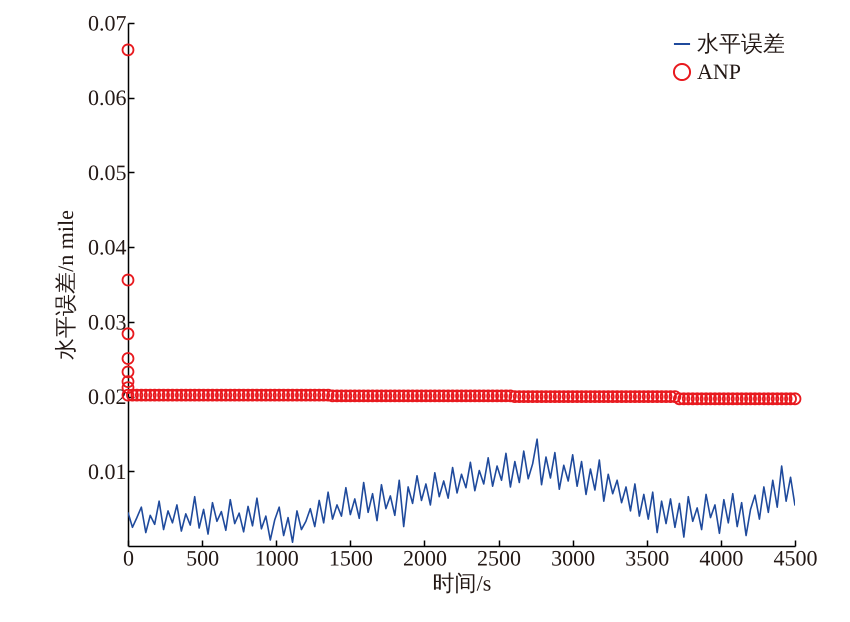 The height and width of the screenshot is (622, 850). I want to click on legend-label: 水平误差, so click(741, 43).